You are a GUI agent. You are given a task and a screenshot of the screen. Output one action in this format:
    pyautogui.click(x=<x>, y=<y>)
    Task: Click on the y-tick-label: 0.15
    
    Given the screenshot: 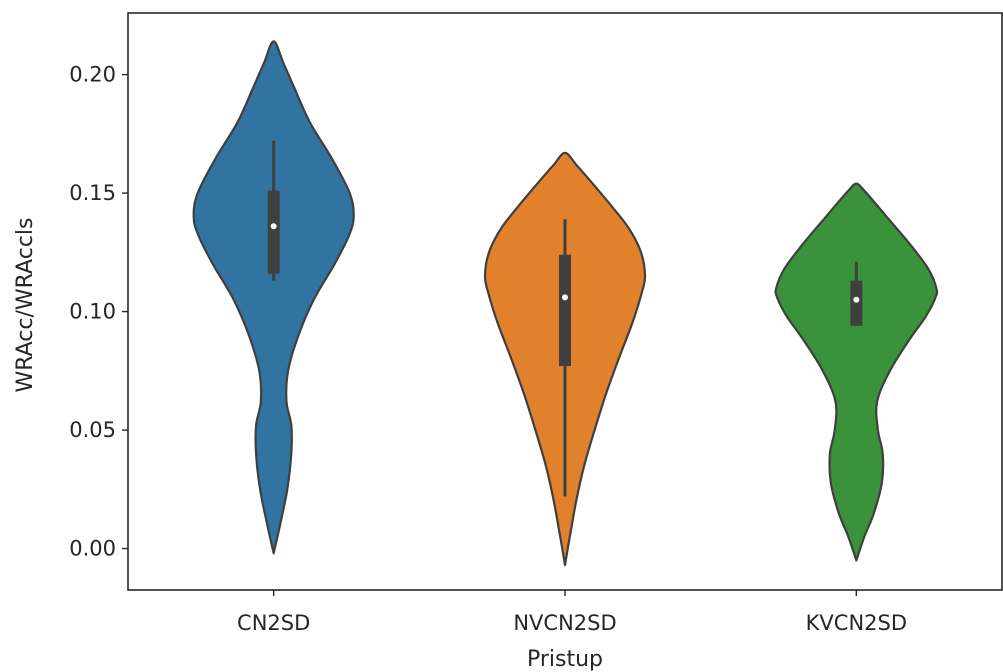 What is the action you would take?
    pyautogui.click(x=92, y=193)
    